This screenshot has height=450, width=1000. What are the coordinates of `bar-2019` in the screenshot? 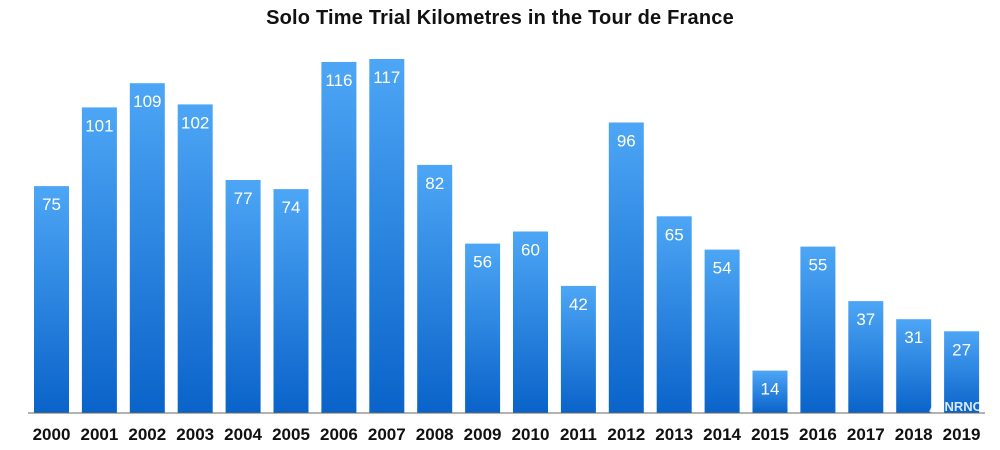 It's located at (962, 372).